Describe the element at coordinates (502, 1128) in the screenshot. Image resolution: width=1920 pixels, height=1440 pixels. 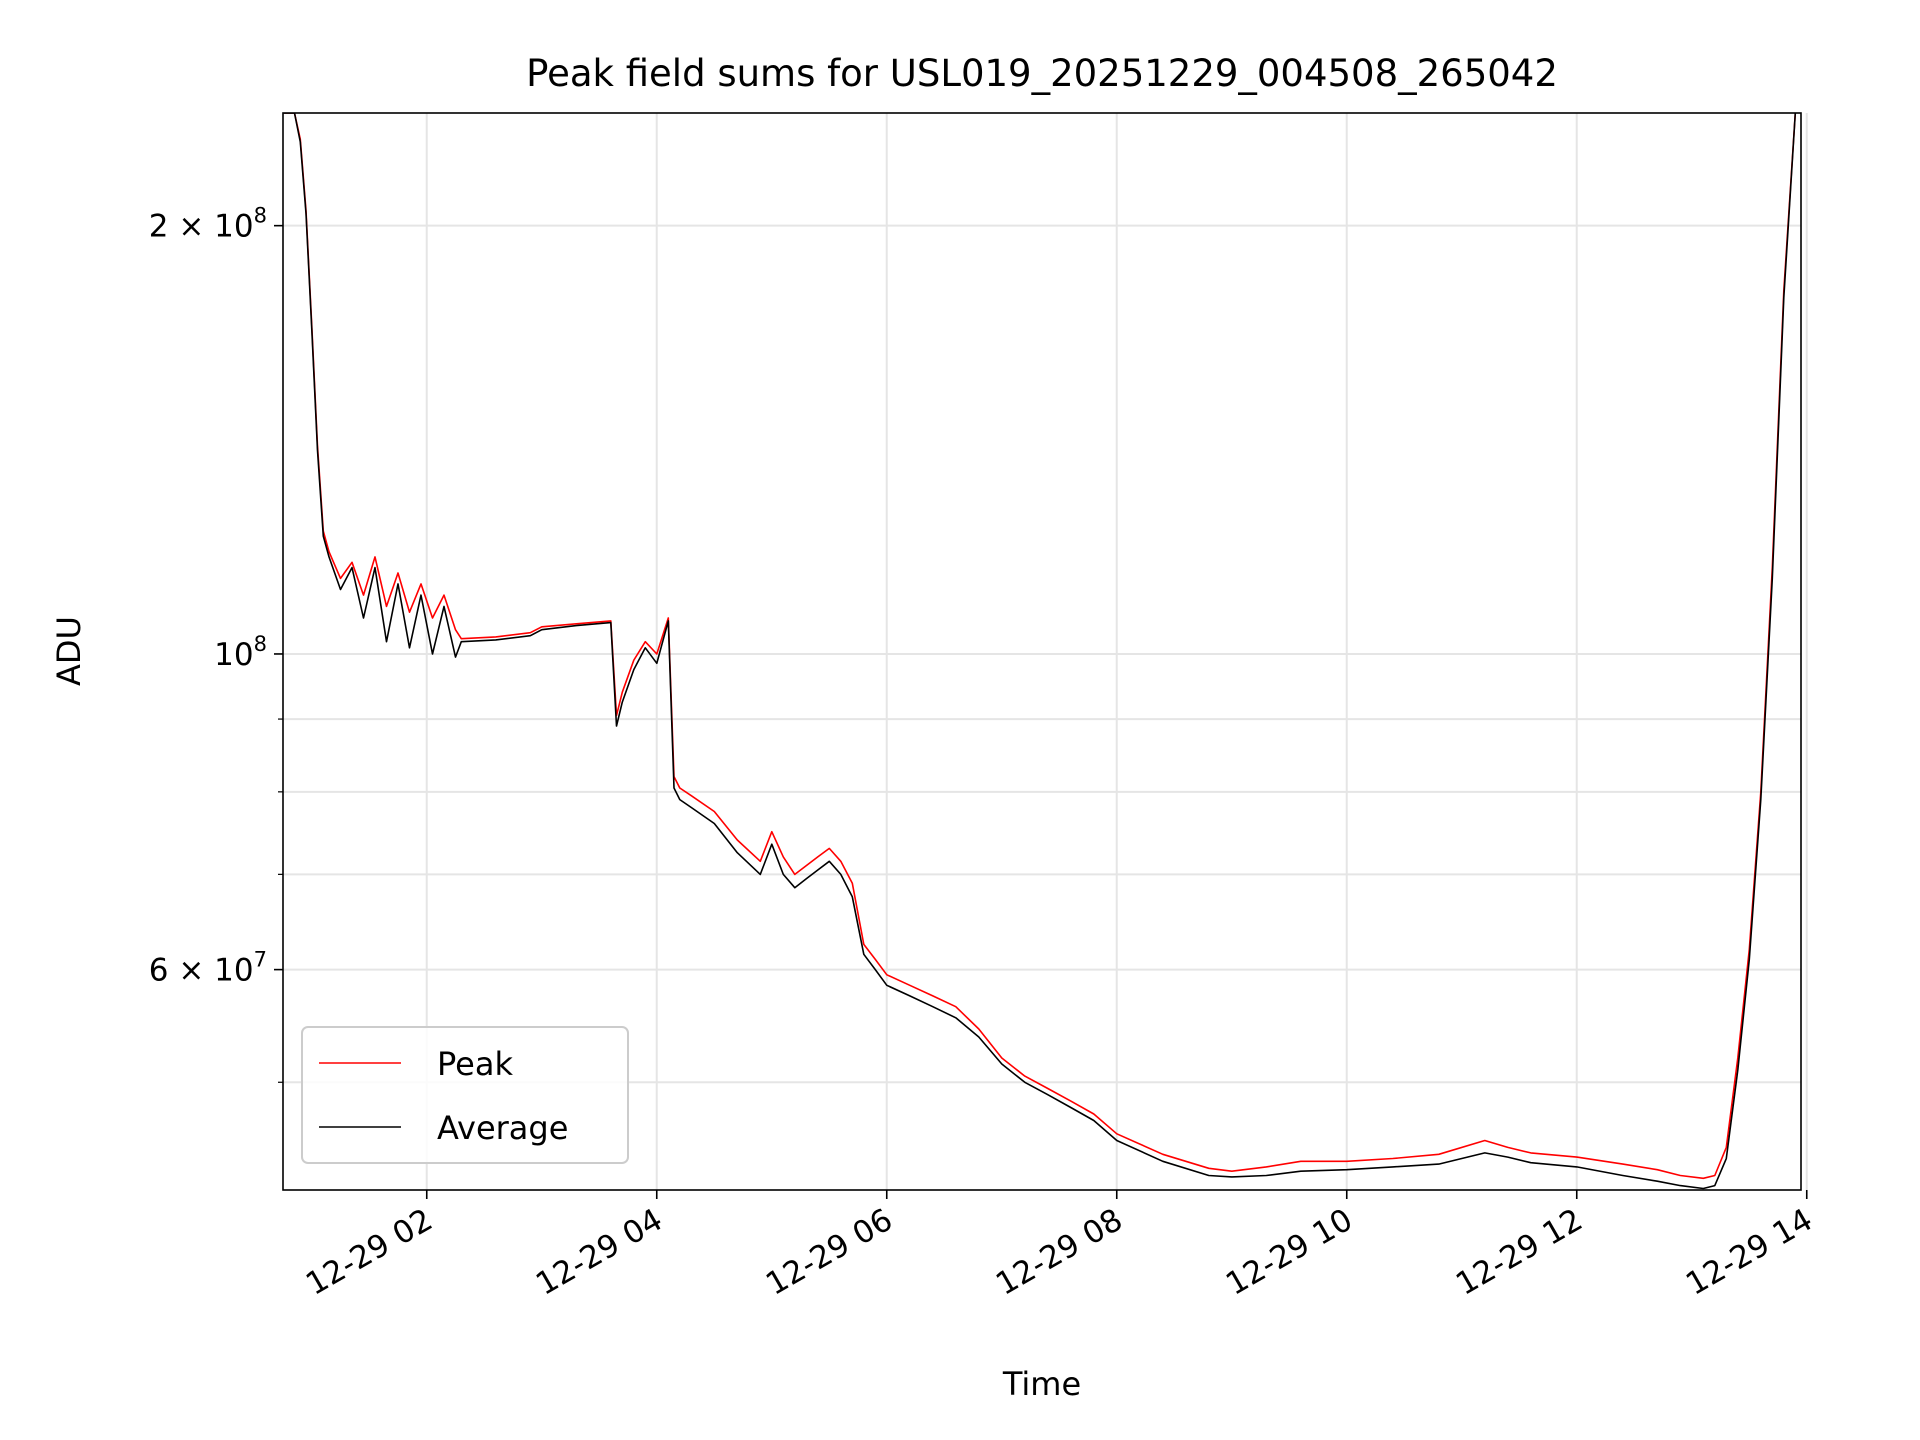
I see `legend-label-average: Average` at that location.